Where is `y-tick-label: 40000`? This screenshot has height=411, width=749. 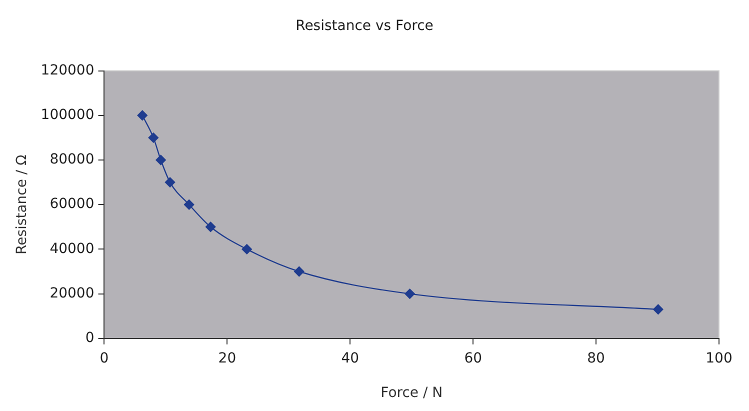
y-tick-label: 40000 is located at coordinates (72, 248).